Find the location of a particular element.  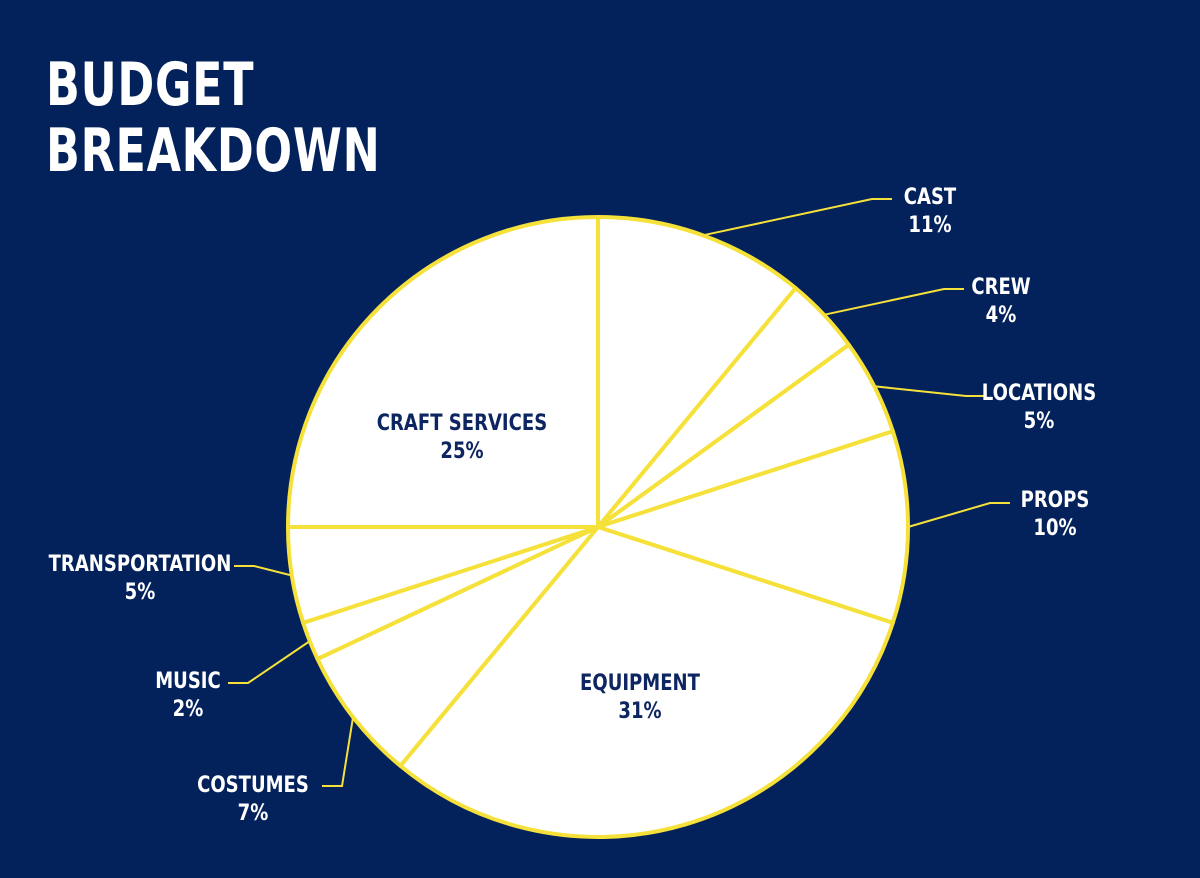

chart-title-line-1: BUDGET is located at coordinates (150, 85).